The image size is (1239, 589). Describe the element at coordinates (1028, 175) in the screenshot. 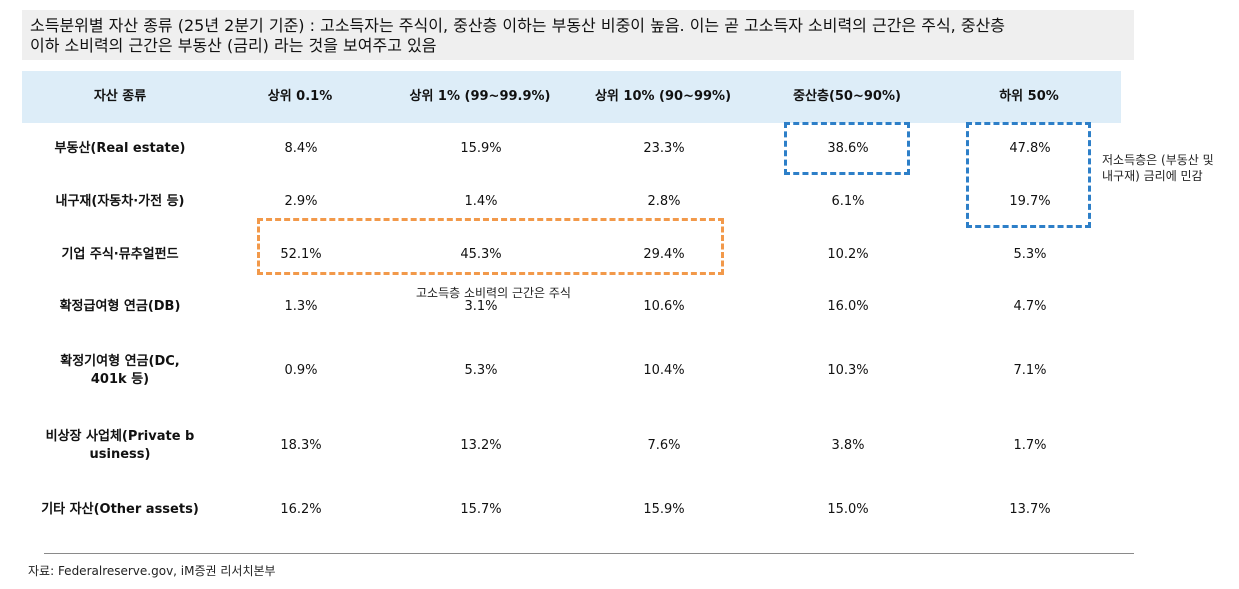

I see `bottom-50-highlight-box` at that location.